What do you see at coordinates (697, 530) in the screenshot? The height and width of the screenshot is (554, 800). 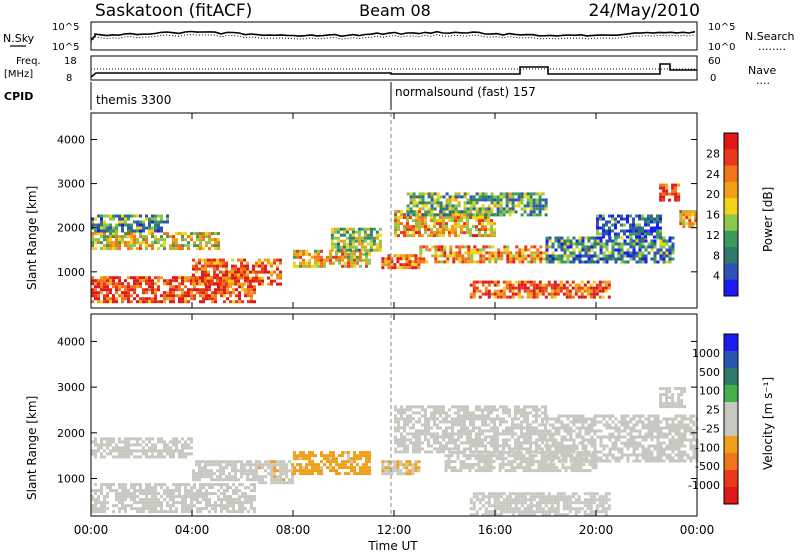 I see `x-tick-label: 00:00` at bounding box center [697, 530].